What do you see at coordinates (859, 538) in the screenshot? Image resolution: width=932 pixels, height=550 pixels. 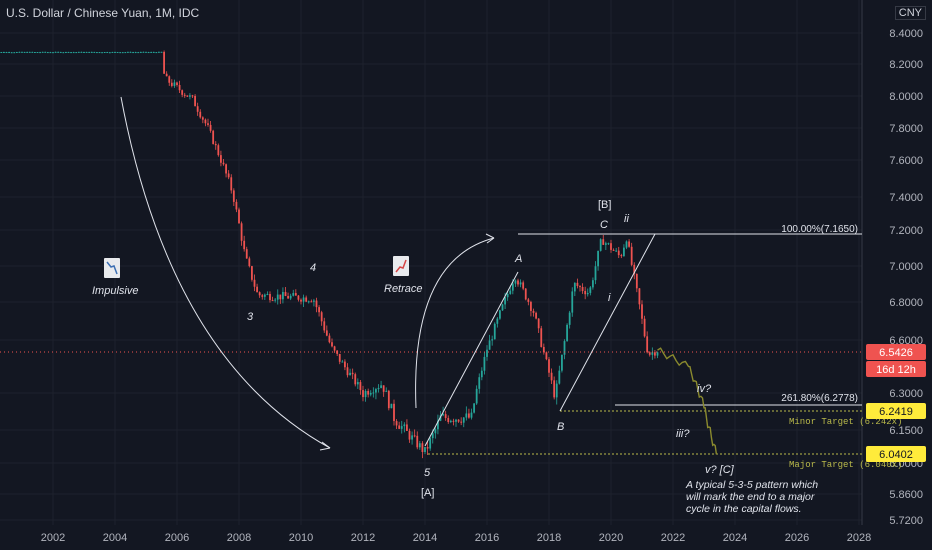 I see `x-tick-label: 2028` at bounding box center [859, 538].